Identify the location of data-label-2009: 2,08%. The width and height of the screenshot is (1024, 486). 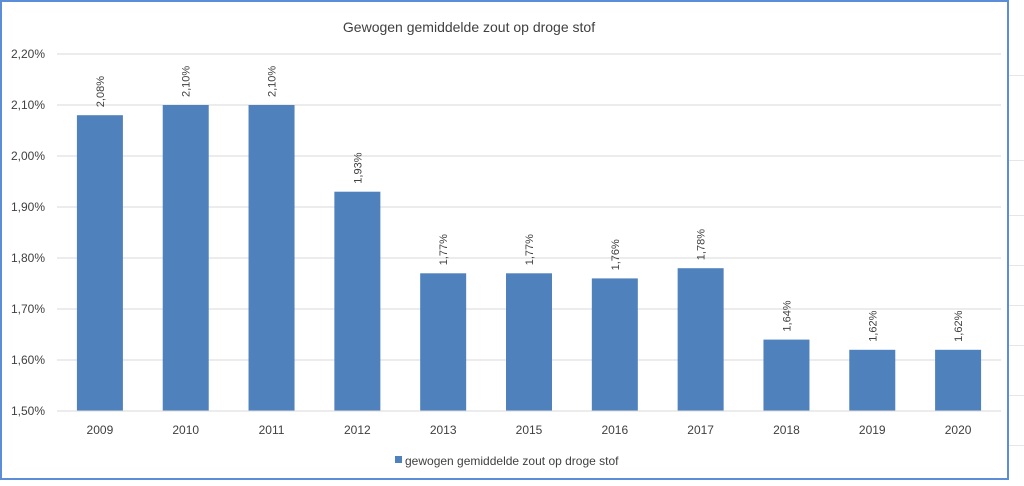
(101, 91).